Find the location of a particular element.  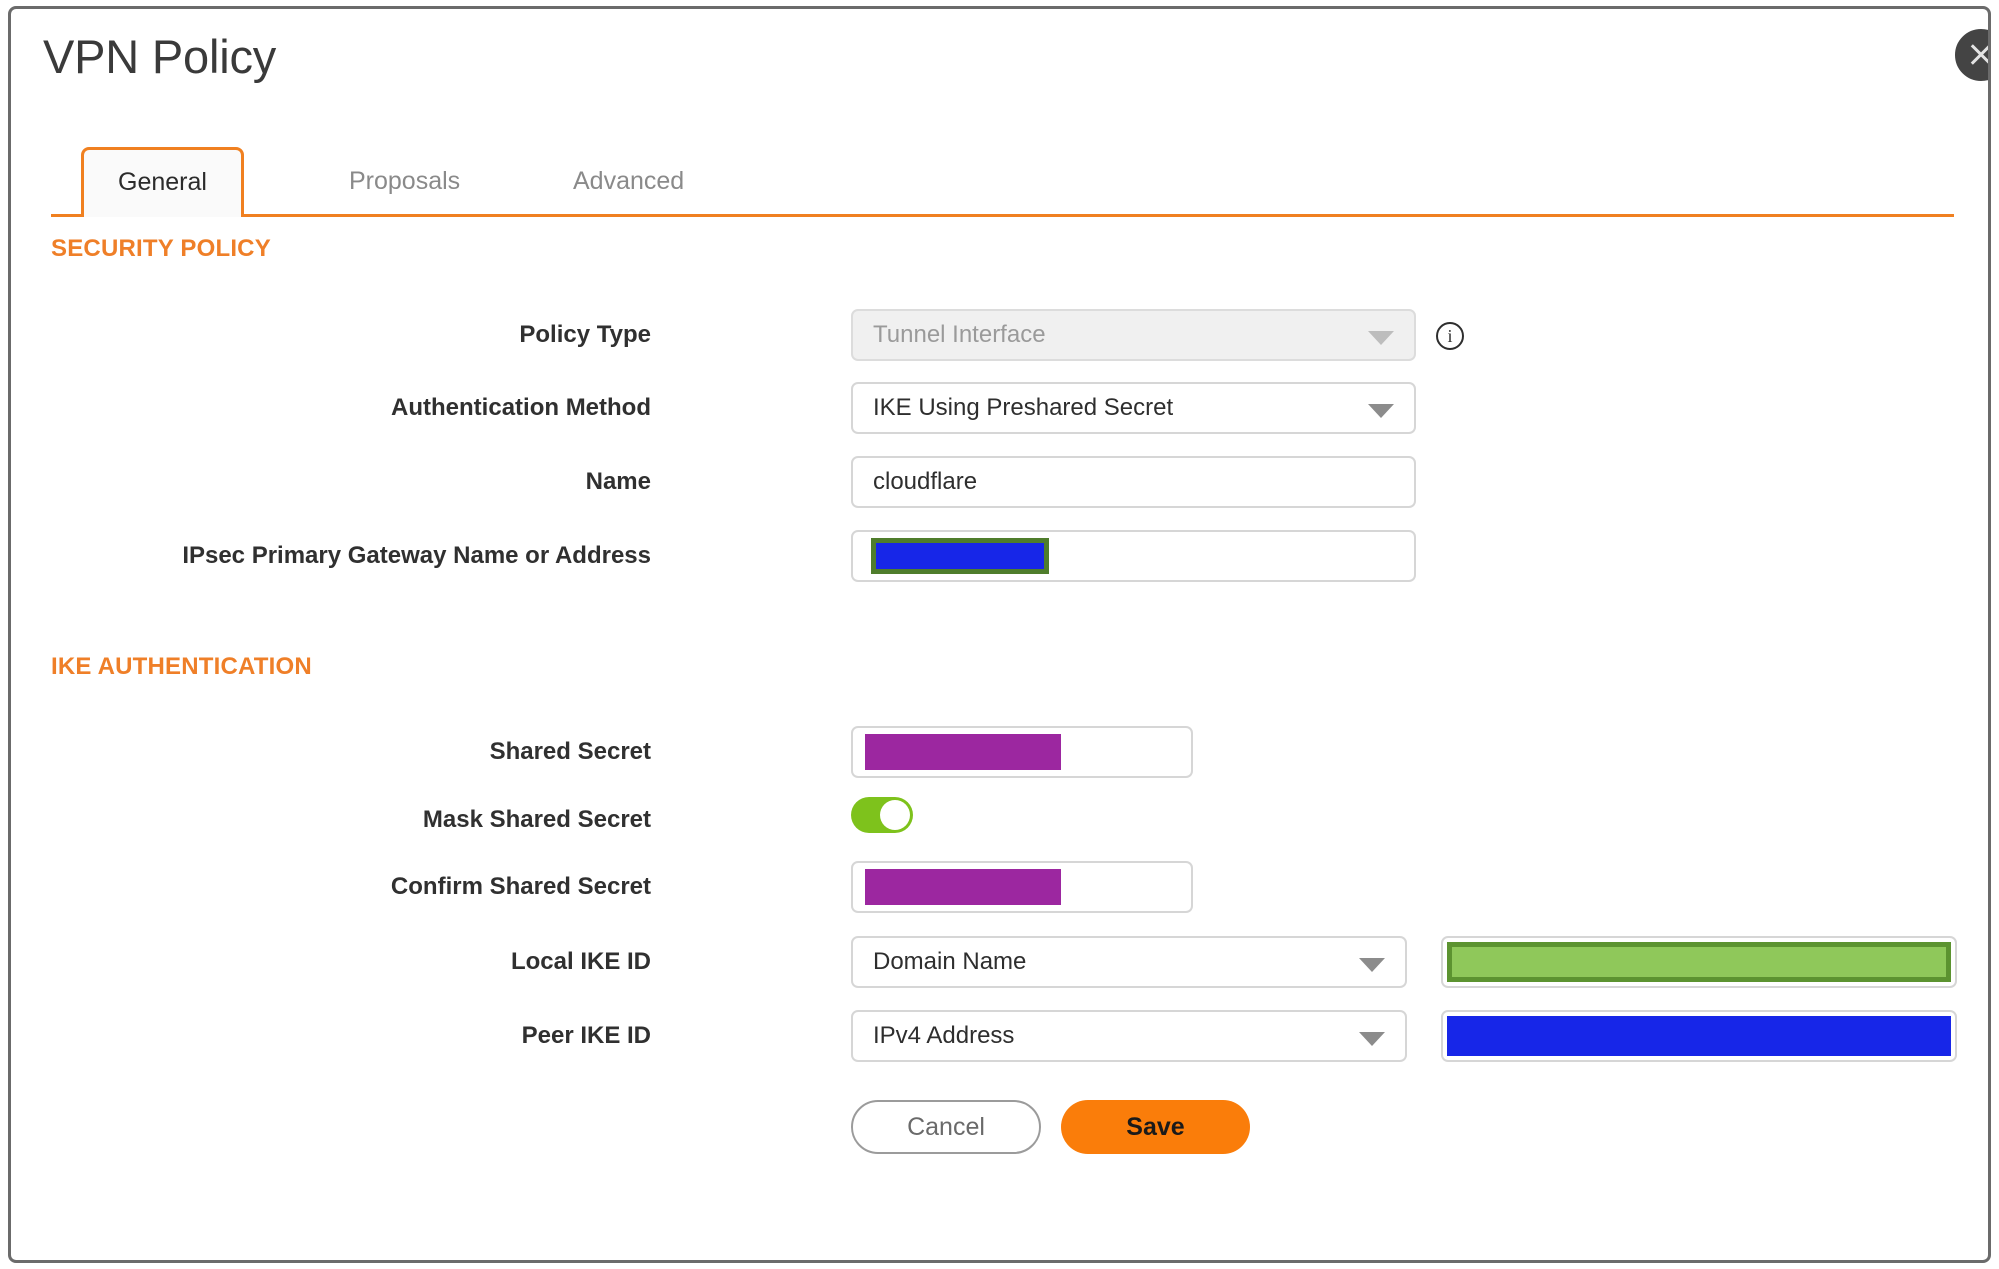

label-policy-type: Policy Type is located at coordinates (585, 334).